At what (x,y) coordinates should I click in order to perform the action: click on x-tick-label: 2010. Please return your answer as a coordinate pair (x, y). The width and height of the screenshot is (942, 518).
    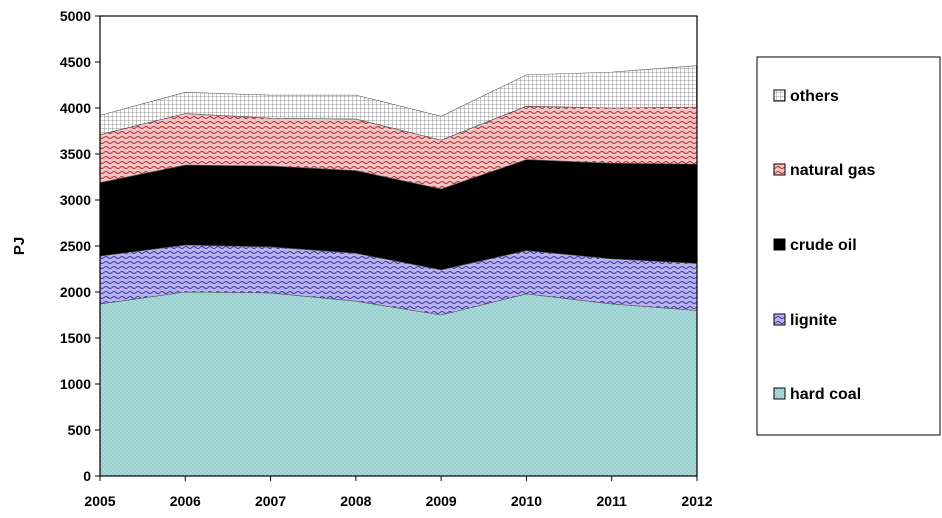
    Looking at the image, I should click on (526, 501).